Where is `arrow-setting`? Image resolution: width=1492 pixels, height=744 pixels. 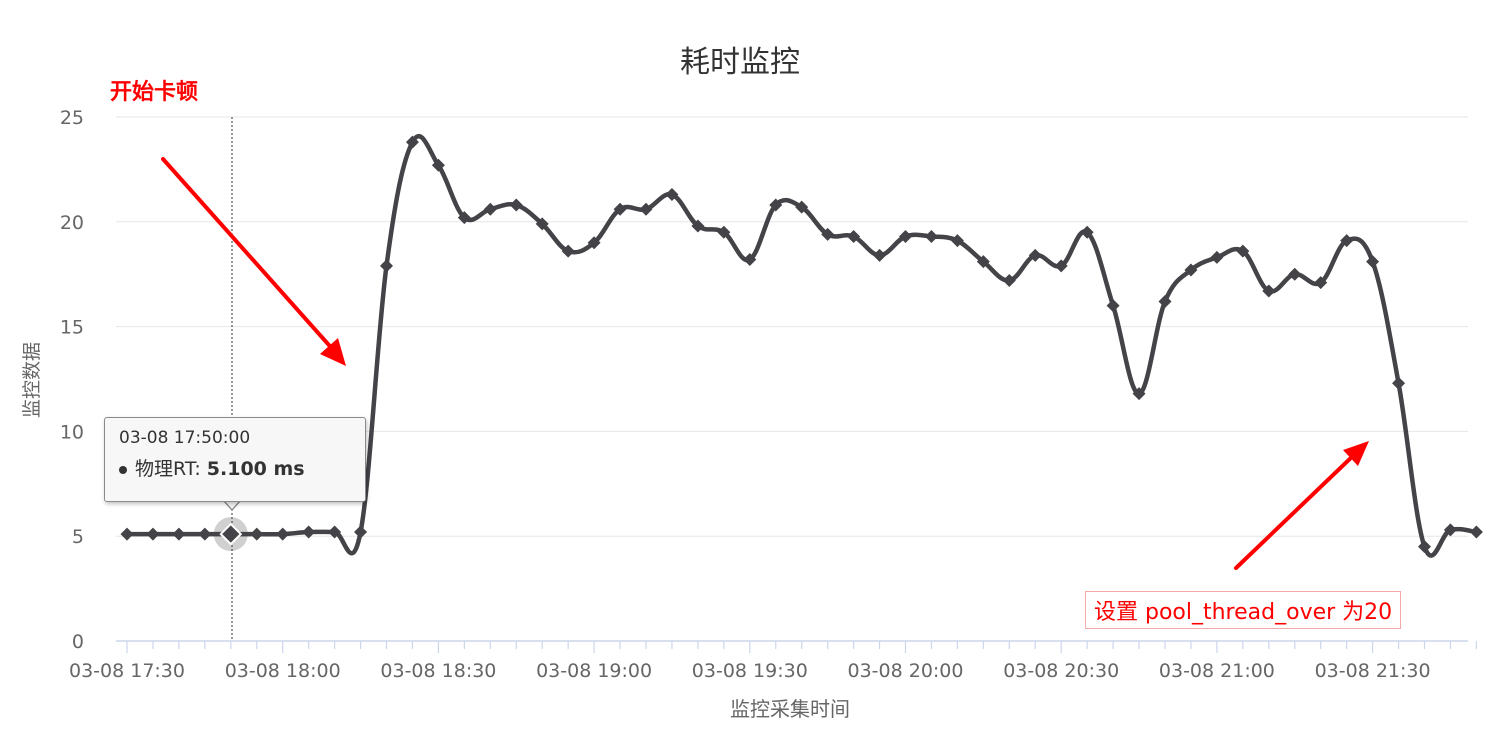 arrow-setting is located at coordinates (1301, 505).